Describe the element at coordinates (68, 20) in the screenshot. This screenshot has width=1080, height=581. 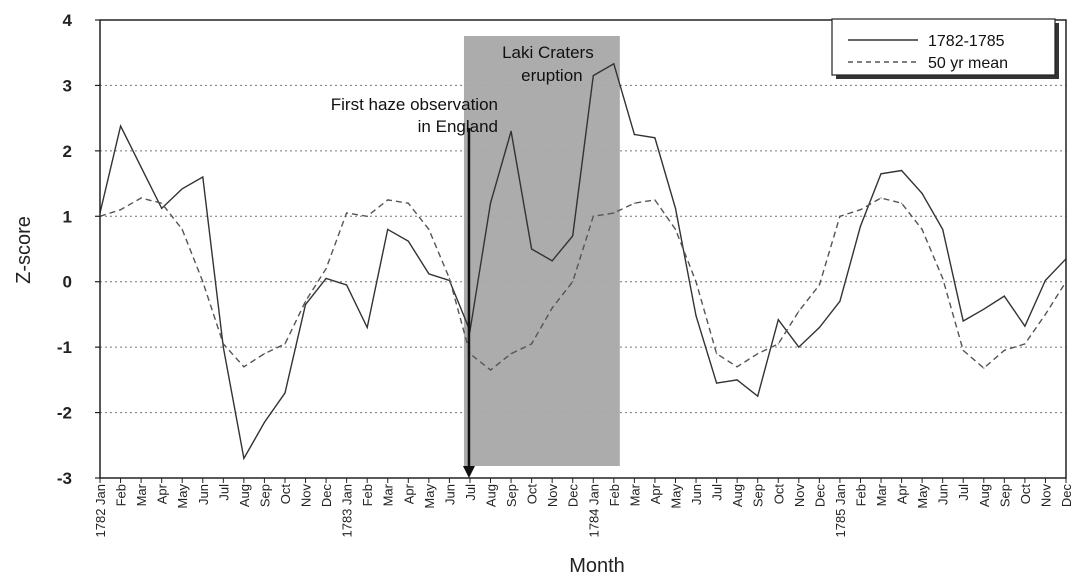
I see `y-tick-label: 4` at that location.